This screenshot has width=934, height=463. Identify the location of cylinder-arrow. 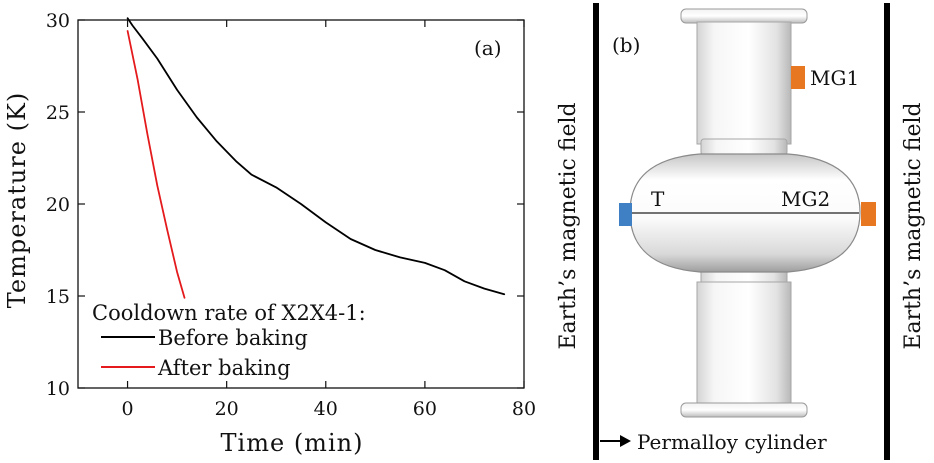
(615, 441).